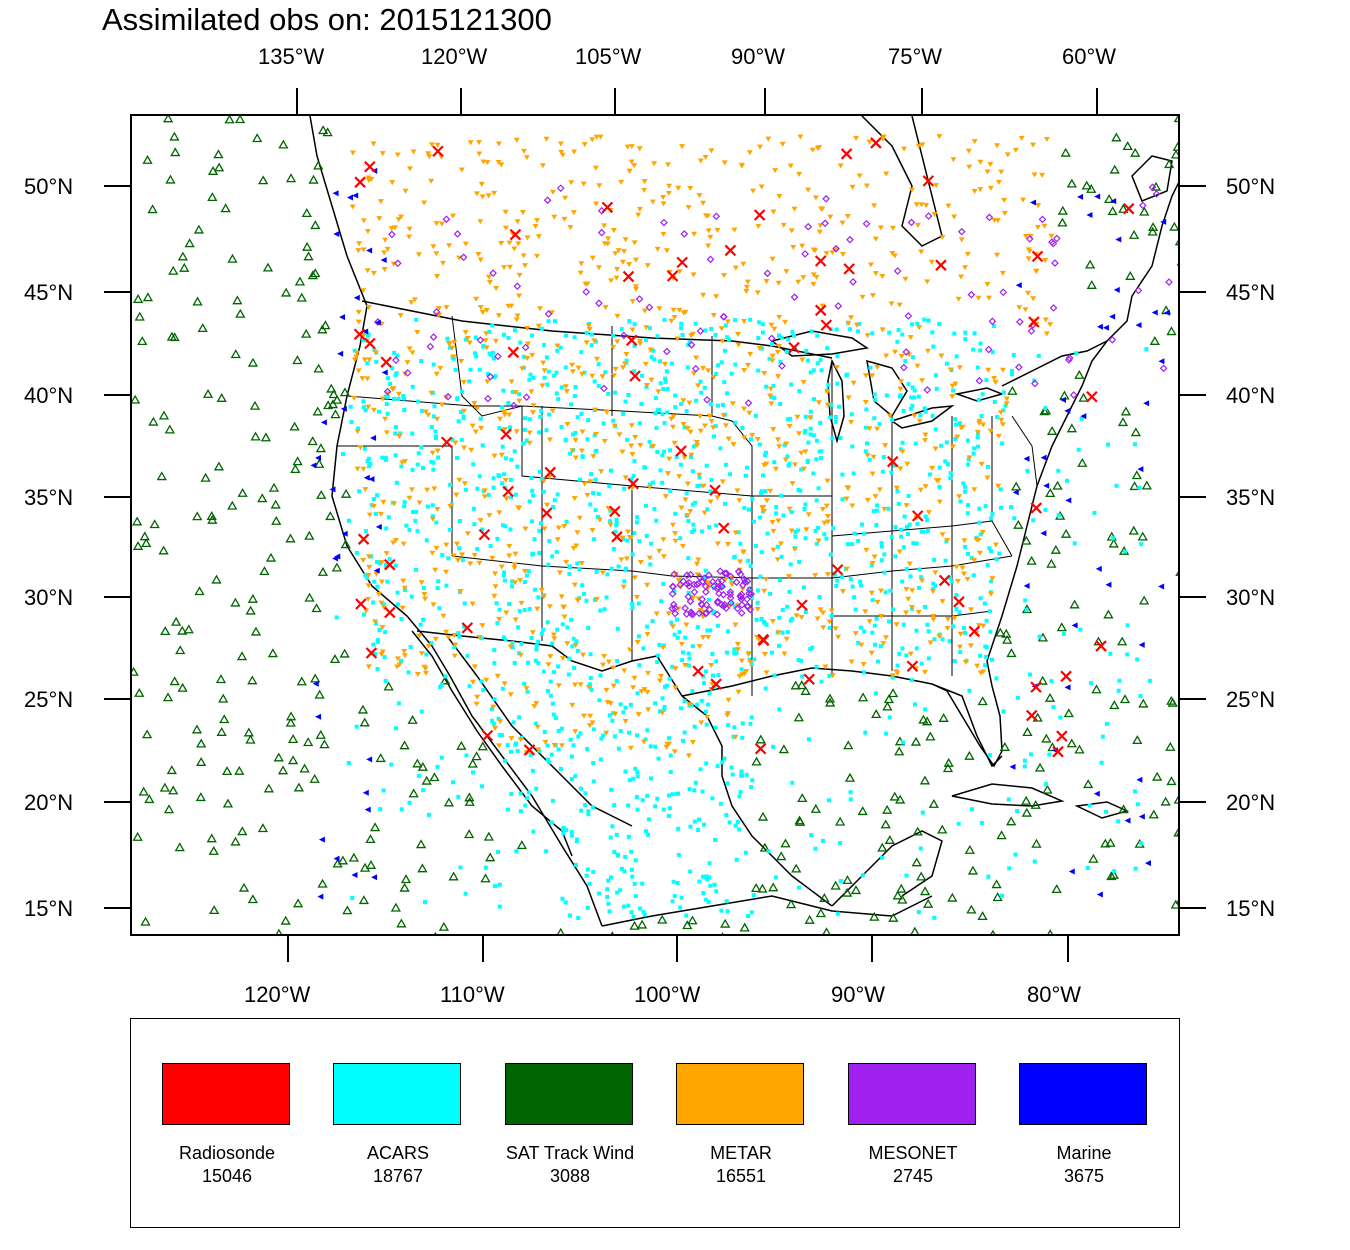 The width and height of the screenshot is (1350, 1250). What do you see at coordinates (1015, 492) in the screenshot?
I see `marine-marker` at bounding box center [1015, 492].